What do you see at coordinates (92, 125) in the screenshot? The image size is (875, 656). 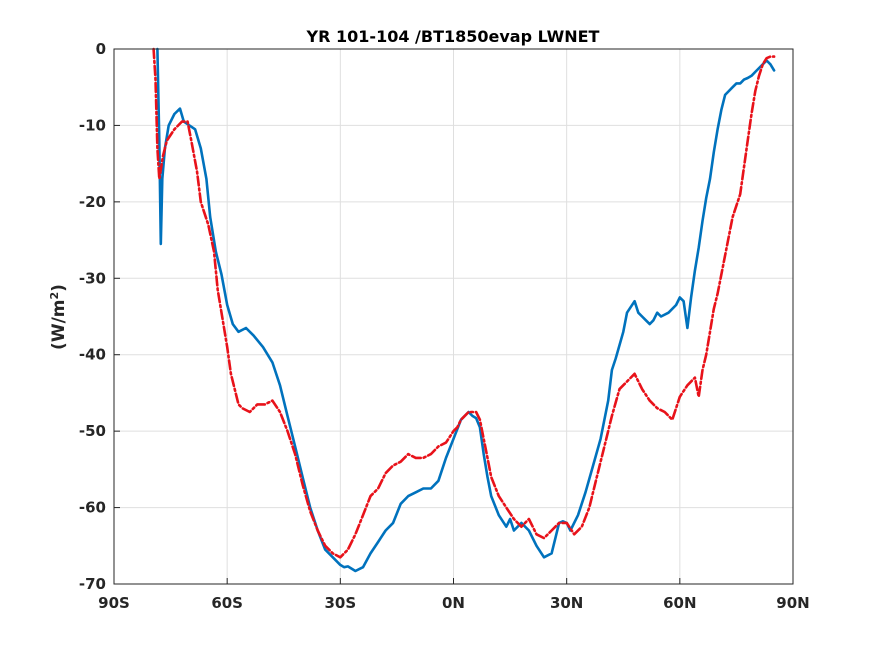 I see `y-tick-label: -10` at bounding box center [92, 125].